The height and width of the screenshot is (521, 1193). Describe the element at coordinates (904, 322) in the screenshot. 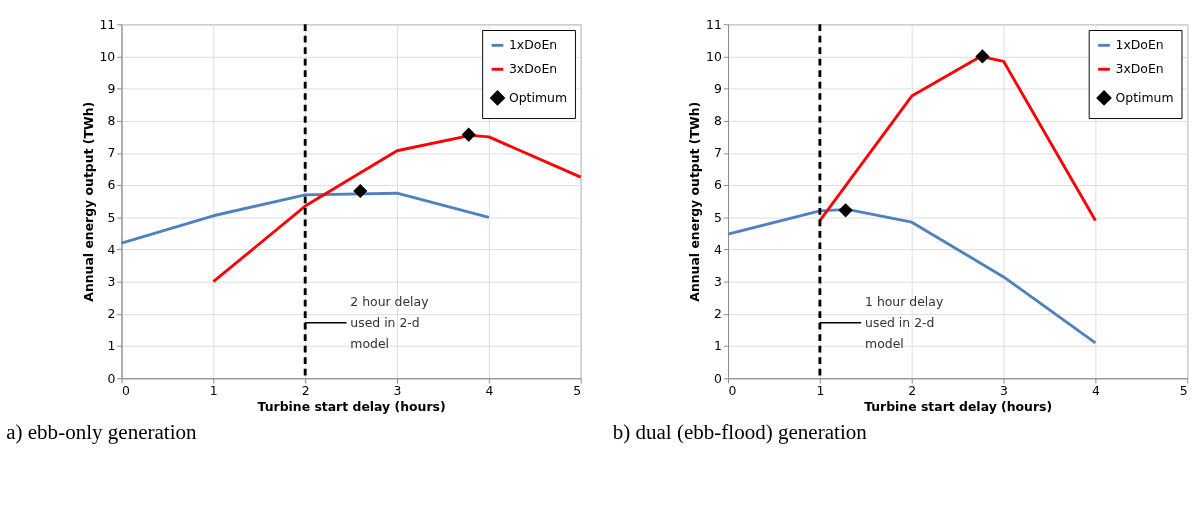

I see `annotation: 1 hour delay used in 2-d model` at that location.